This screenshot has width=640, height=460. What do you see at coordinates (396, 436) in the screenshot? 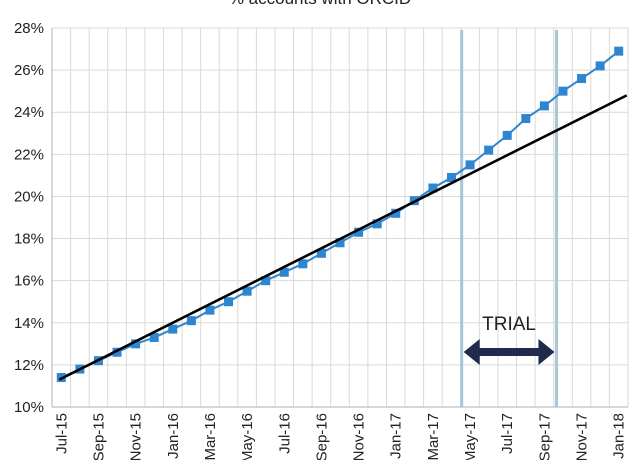
I see `x-tick-label: Jan-17` at bounding box center [396, 436].